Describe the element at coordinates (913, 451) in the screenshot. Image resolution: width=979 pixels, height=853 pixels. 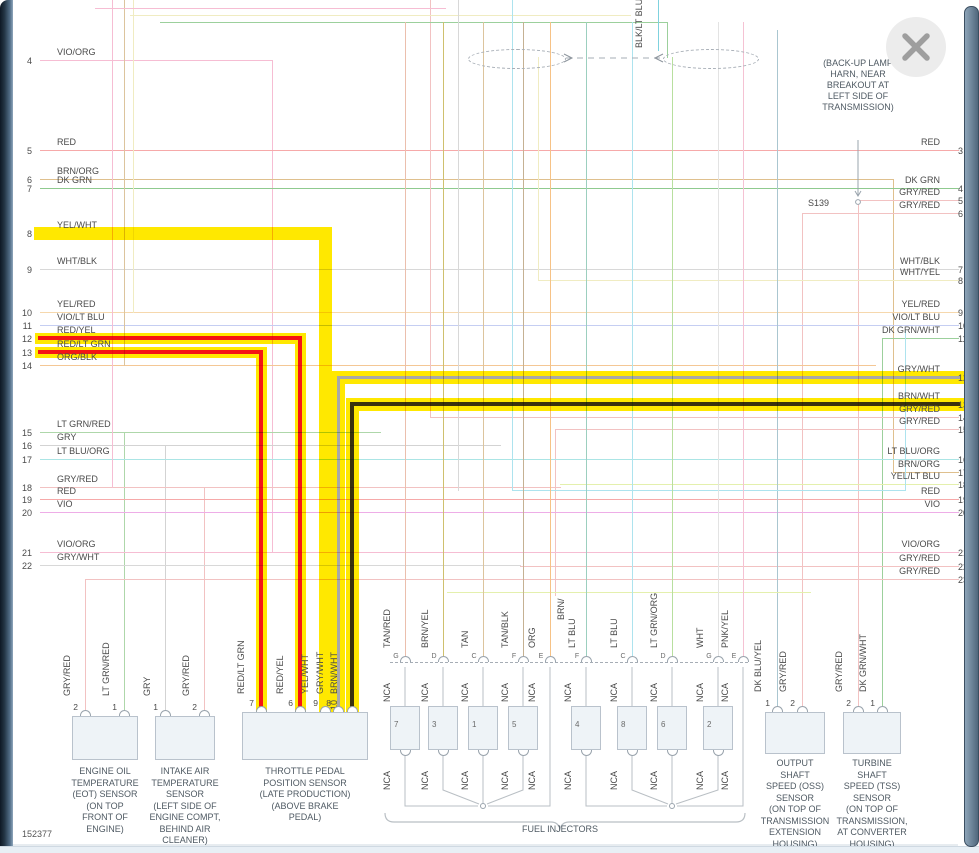
I see `wire-color-label: LT BLU/ORG` at that location.